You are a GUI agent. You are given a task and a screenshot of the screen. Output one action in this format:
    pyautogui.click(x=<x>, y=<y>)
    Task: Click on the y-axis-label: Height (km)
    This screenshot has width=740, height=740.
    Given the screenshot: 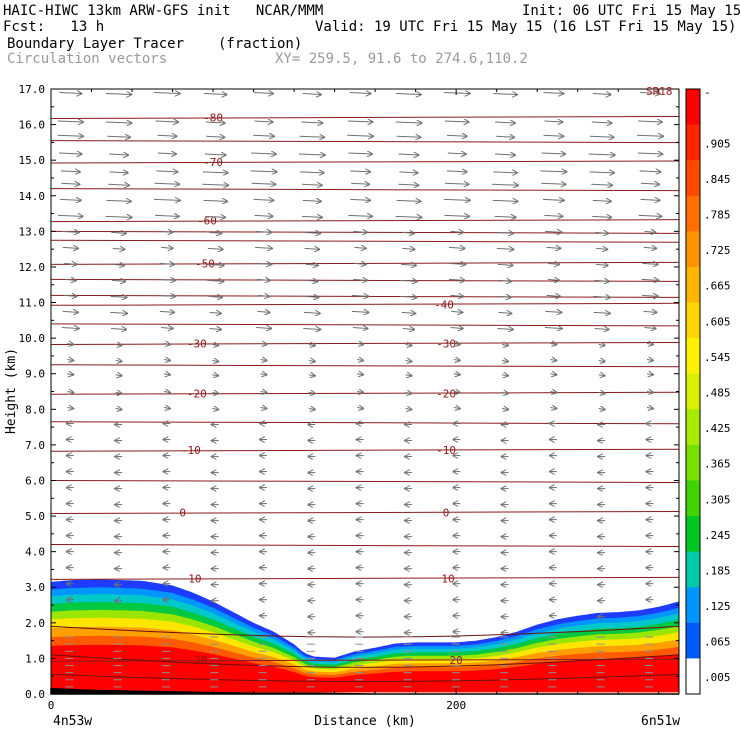 What is the action you would take?
    pyautogui.click(x=11, y=391)
    